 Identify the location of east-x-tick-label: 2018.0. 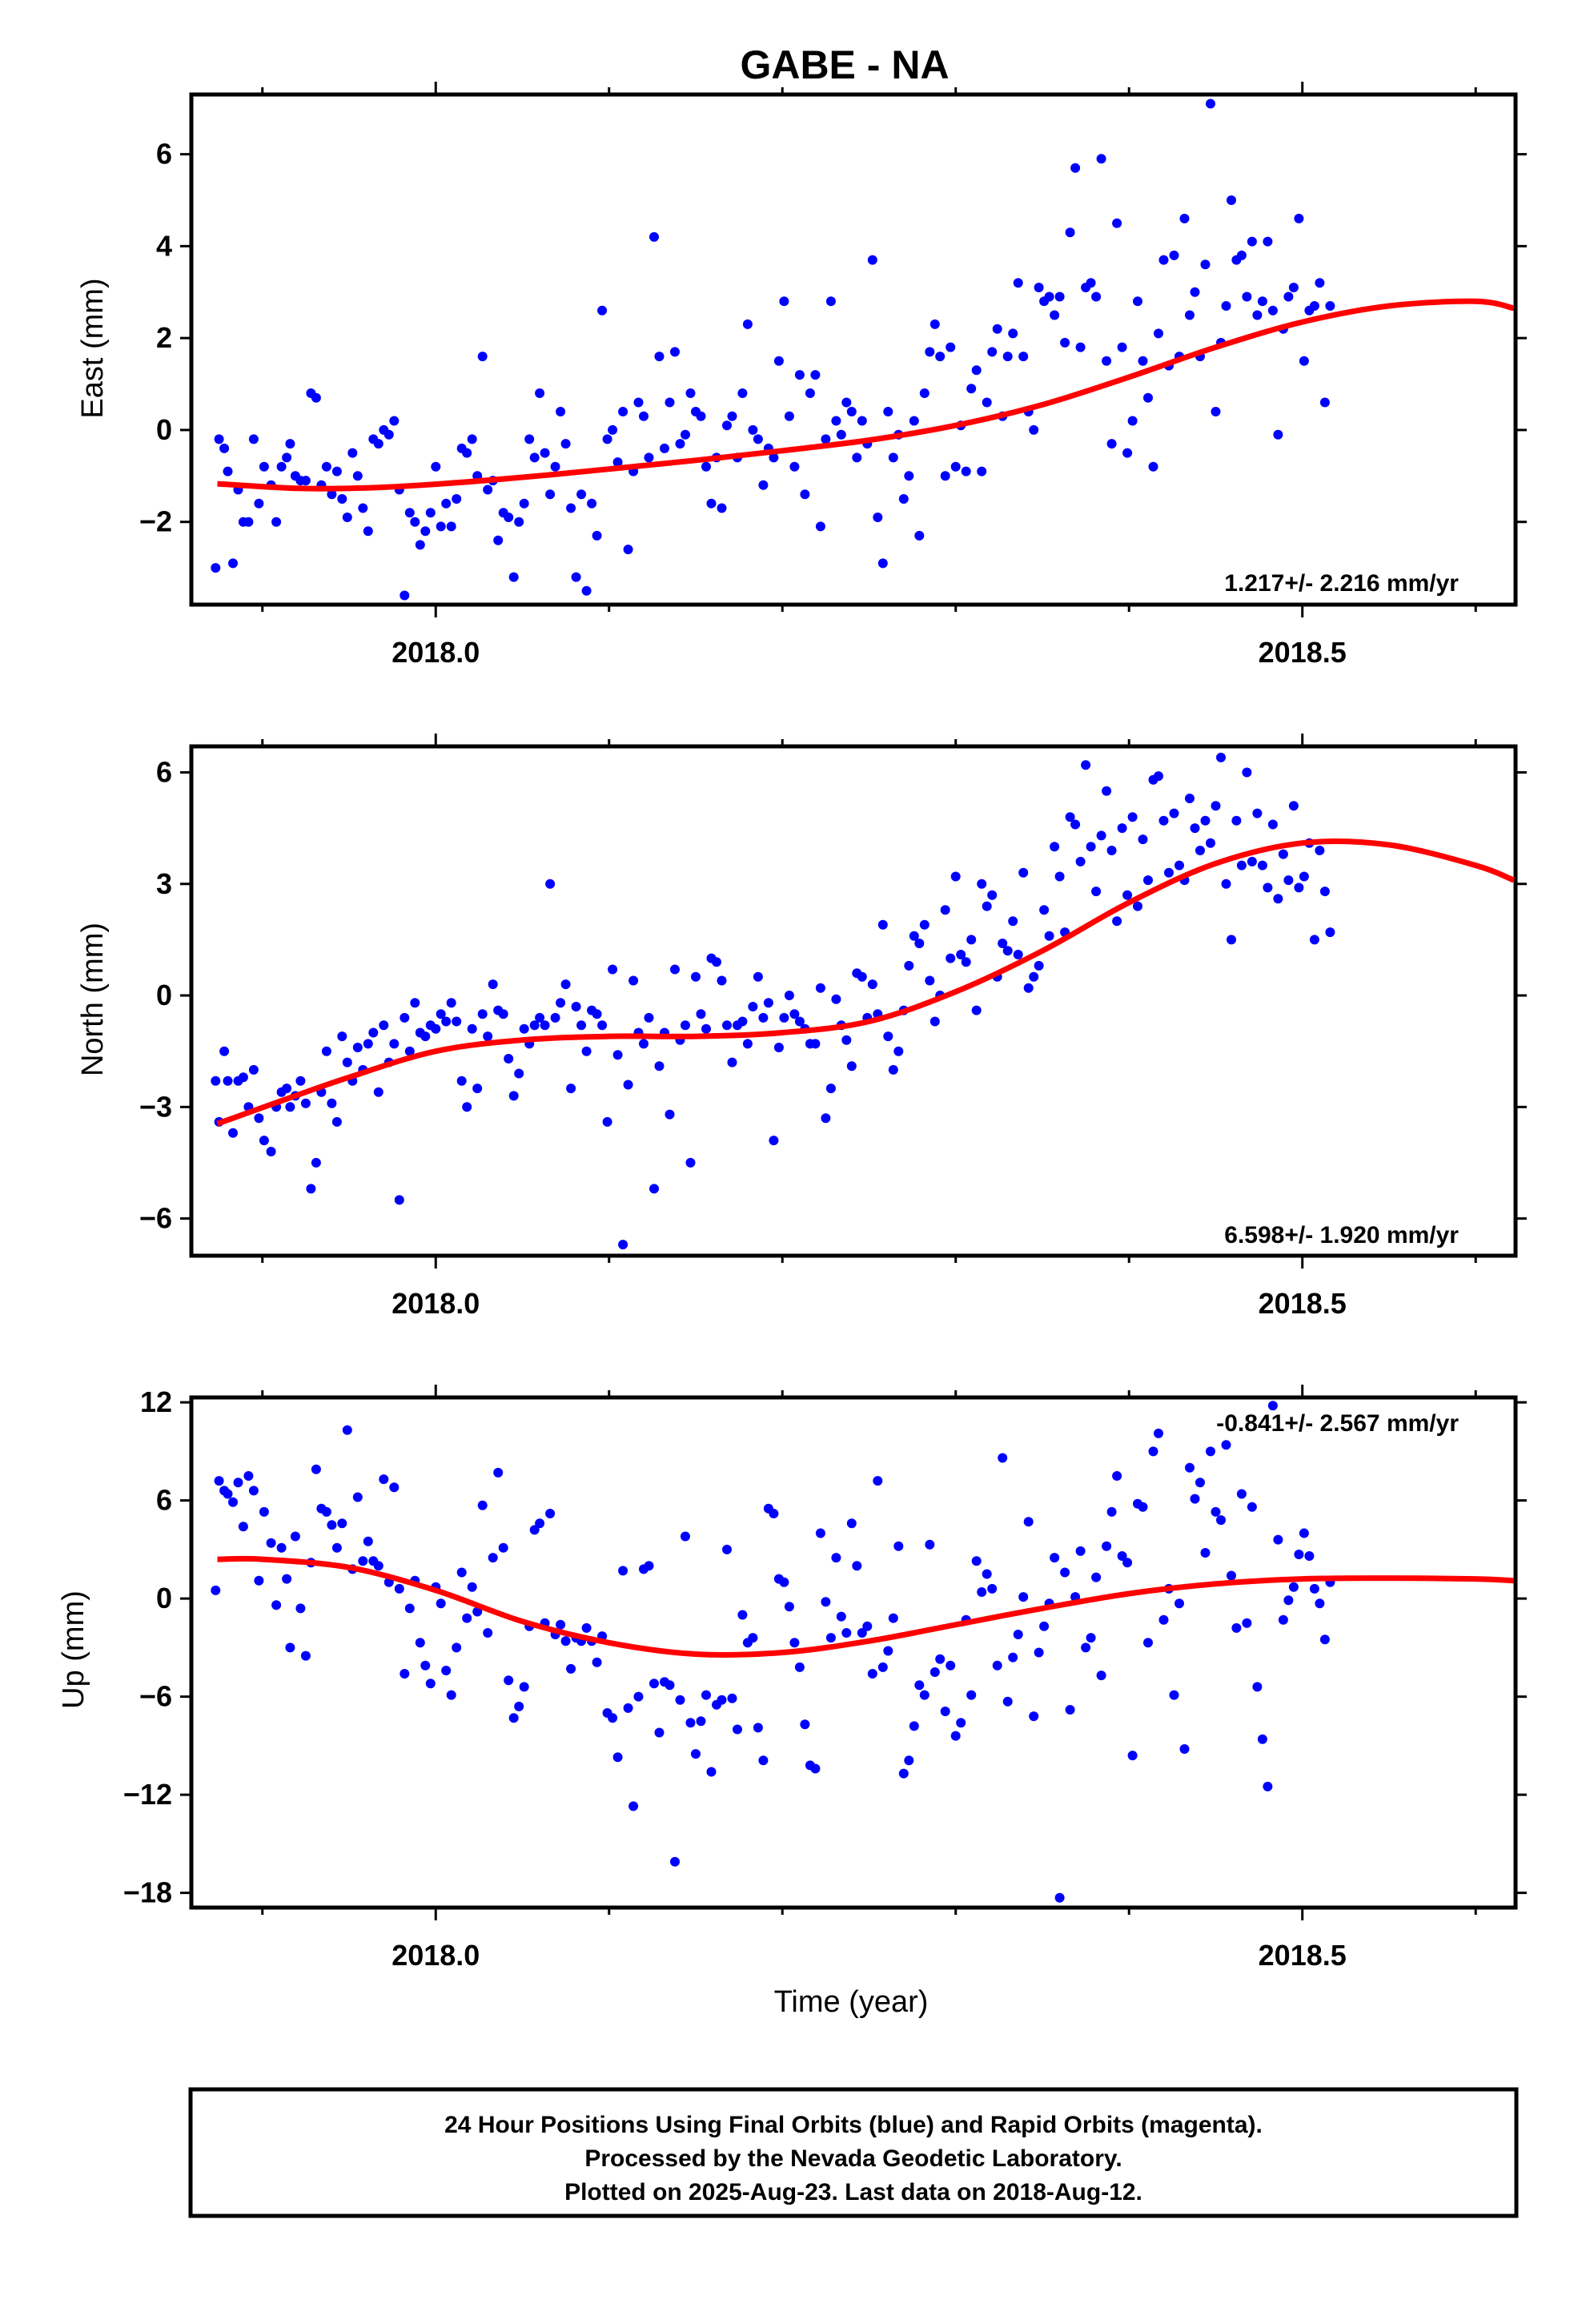
(435, 652).